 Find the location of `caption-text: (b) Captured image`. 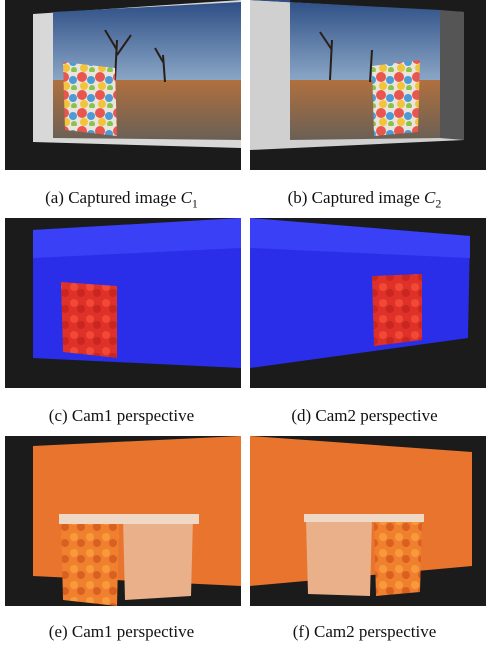

caption-text: (b) Captured image is located at coordinates (353, 197).